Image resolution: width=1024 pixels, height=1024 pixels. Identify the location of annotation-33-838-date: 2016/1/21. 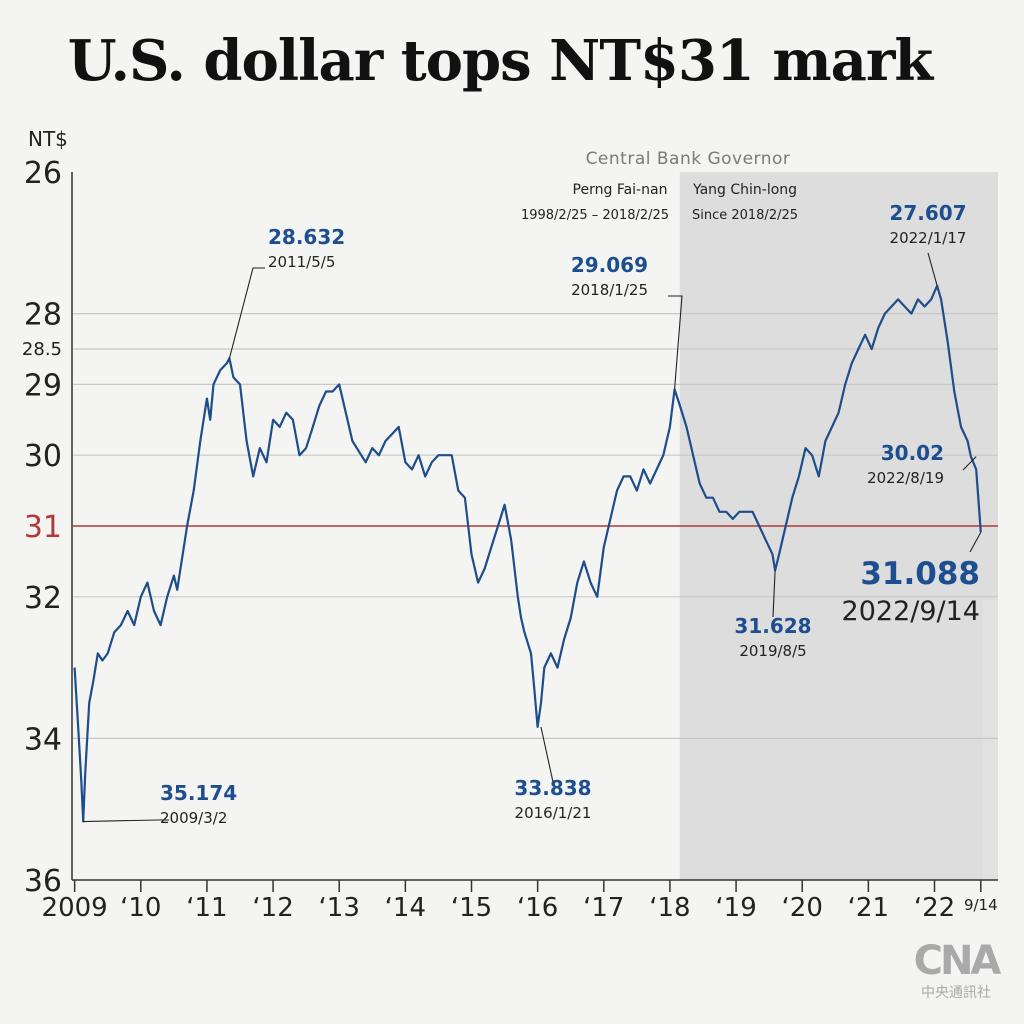
(553, 813).